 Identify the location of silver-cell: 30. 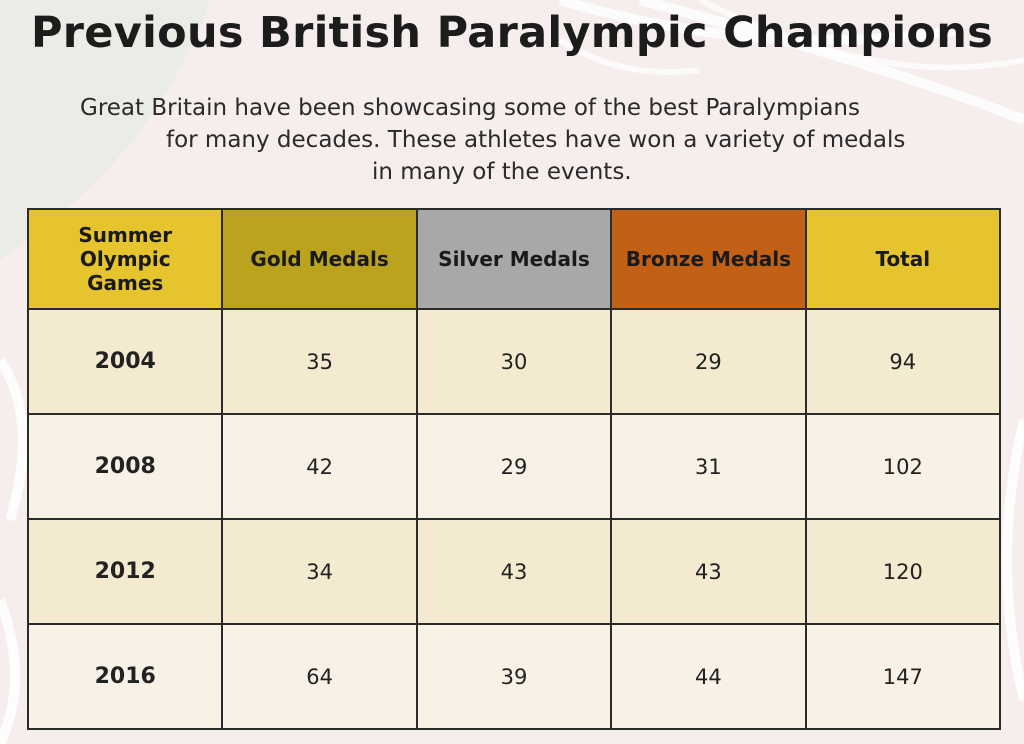
(514, 361).